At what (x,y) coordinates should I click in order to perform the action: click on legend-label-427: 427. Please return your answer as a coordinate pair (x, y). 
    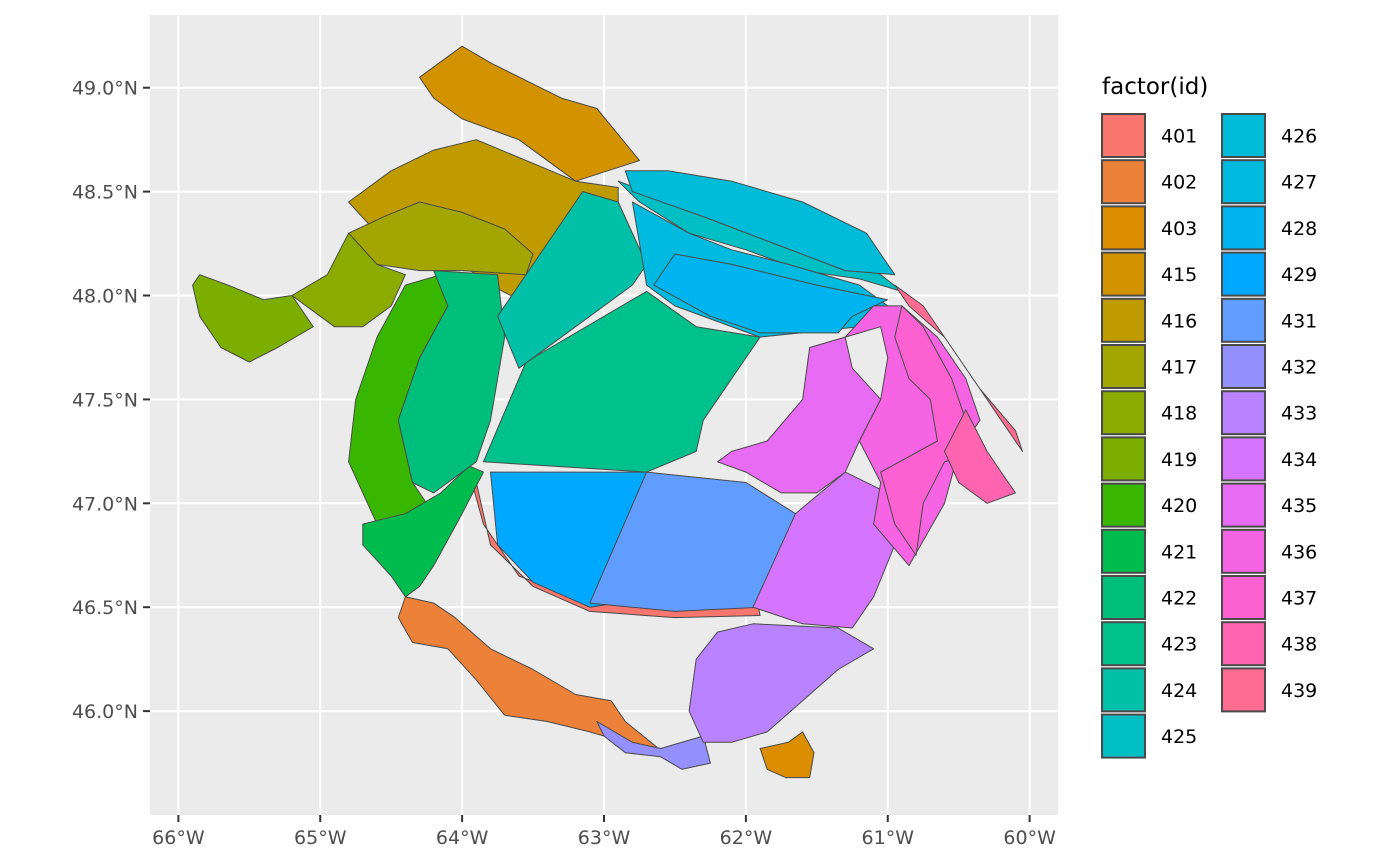
    Looking at the image, I should click on (1299, 183).